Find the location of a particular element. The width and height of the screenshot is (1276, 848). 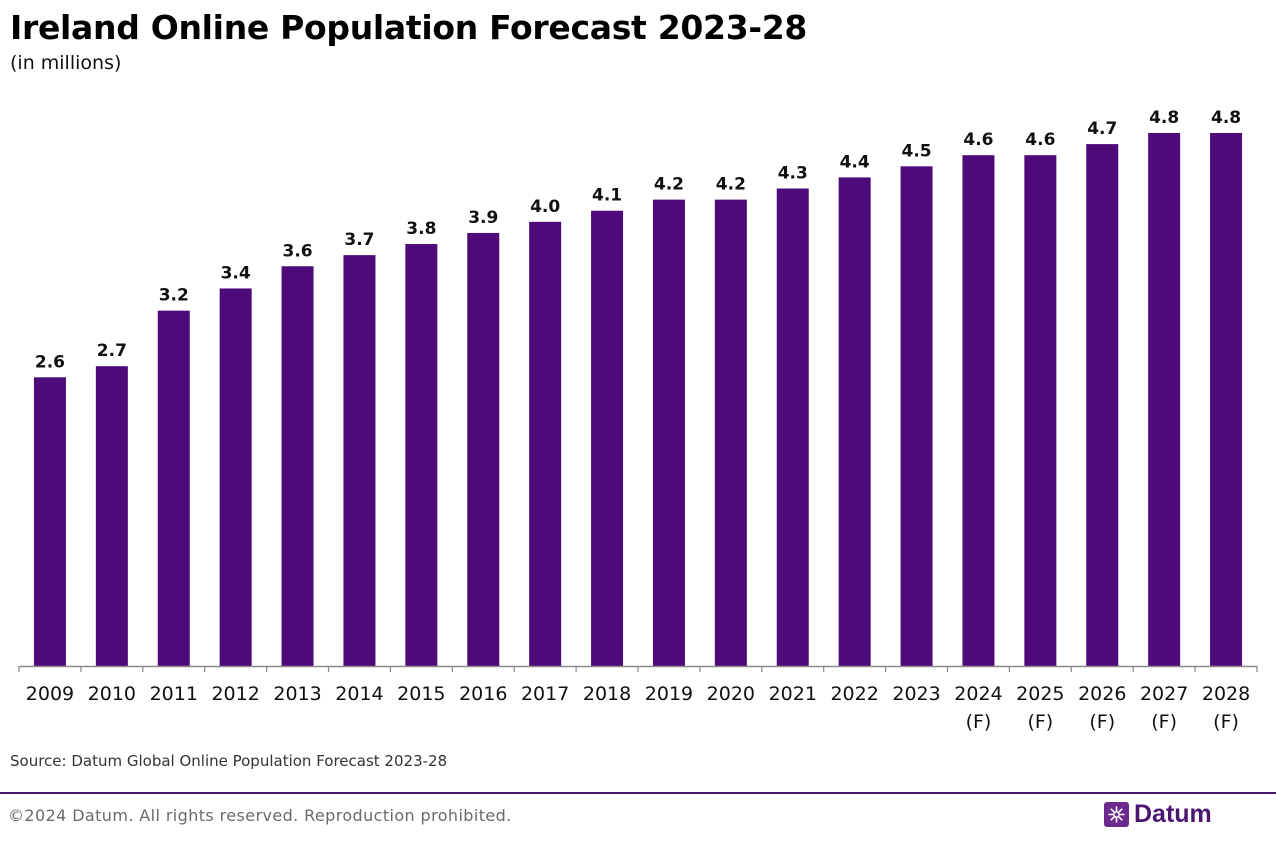

data-label: 4.5 is located at coordinates (916, 151).